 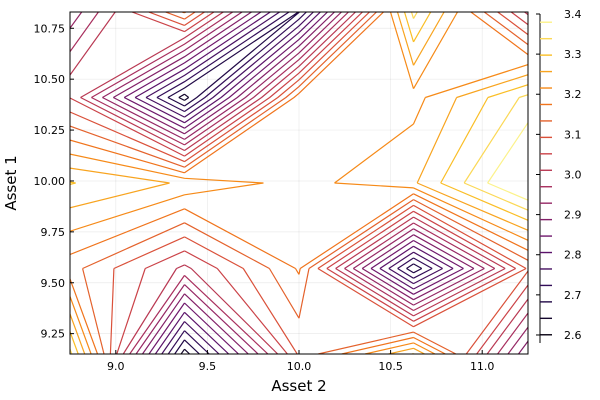 What do you see at coordinates (573, 174) in the screenshot?
I see `colorbar-tick-label: 3.0` at bounding box center [573, 174].